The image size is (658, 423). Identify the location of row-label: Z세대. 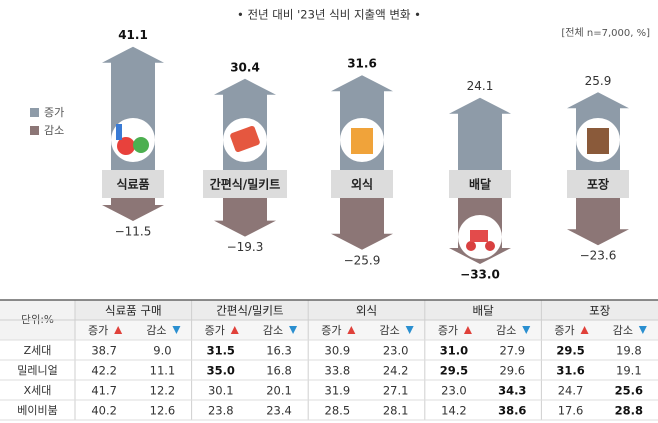
(38, 350).